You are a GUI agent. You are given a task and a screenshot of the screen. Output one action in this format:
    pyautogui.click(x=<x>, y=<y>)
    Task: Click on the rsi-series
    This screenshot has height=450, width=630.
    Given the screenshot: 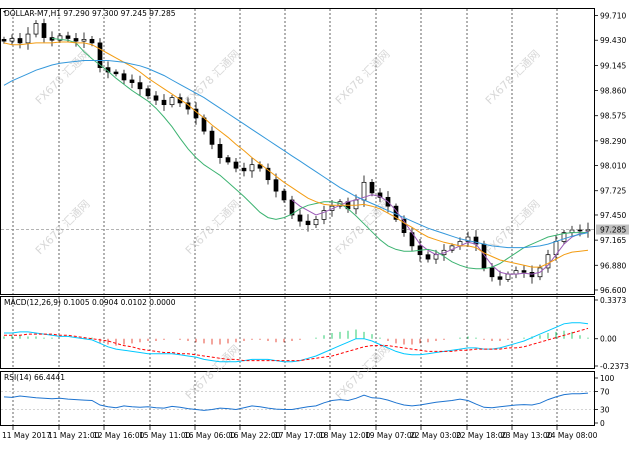 What is the action you would take?
    pyautogui.click(x=297, y=401)
    